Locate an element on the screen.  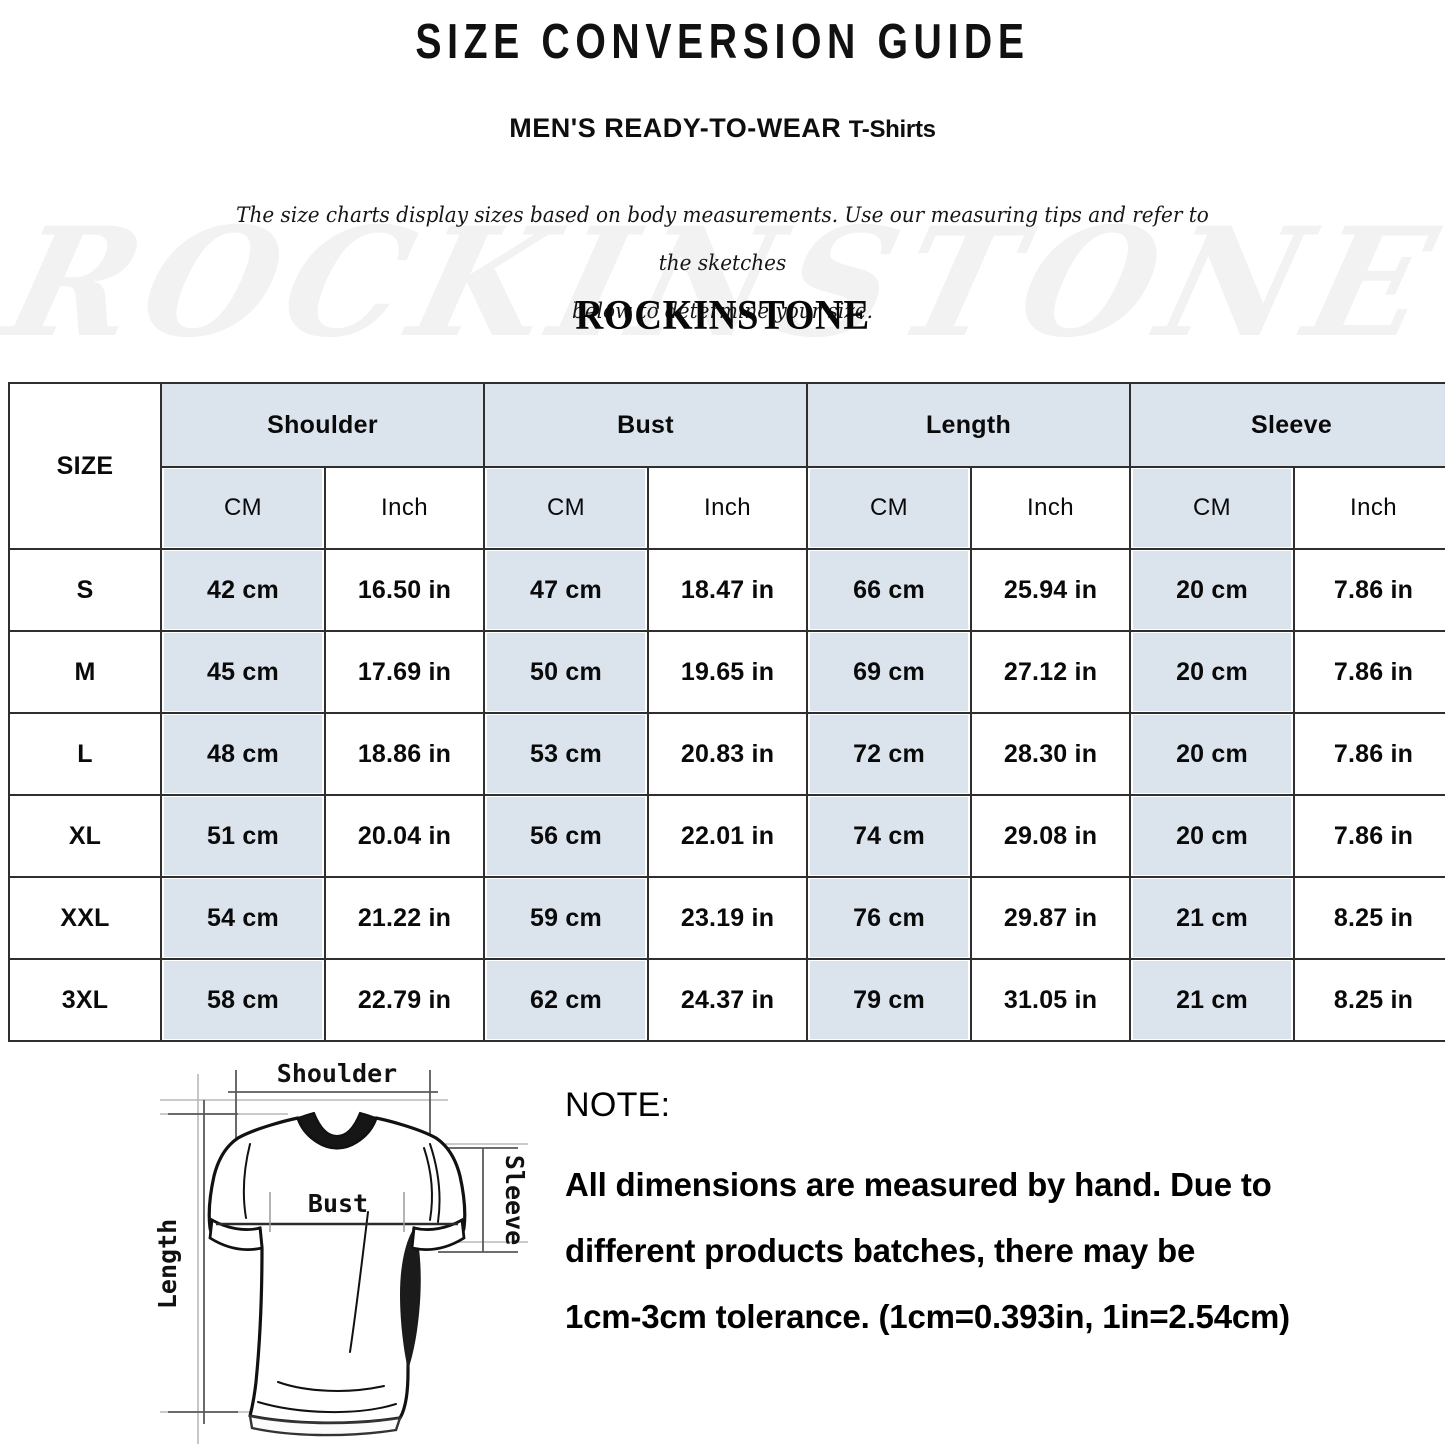
cell-value: 51 cm is located at coordinates (243, 835).